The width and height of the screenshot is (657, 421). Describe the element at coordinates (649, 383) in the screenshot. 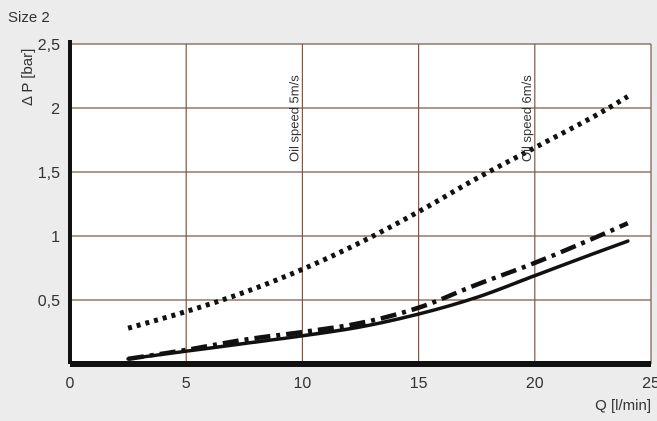

I see `x-tick-label-5: 25` at that location.